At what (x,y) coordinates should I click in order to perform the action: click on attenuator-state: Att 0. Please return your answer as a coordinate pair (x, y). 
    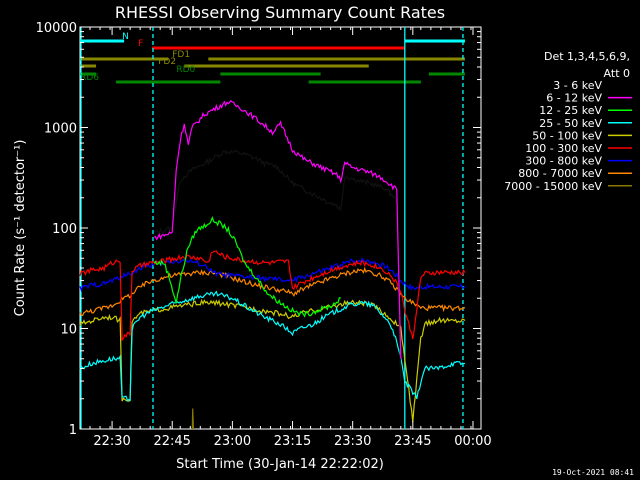
    Looking at the image, I should click on (616, 73).